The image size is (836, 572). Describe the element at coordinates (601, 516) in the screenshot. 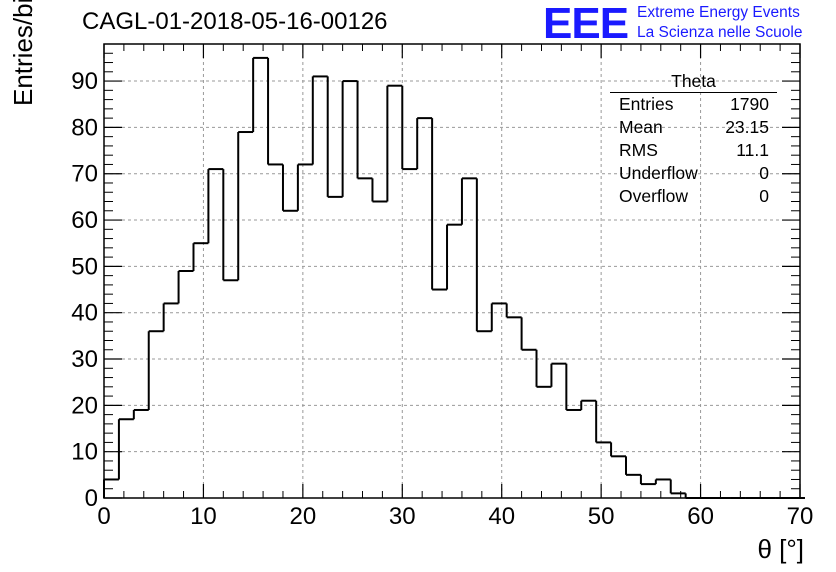

I see `x-tick-label: 50` at that location.